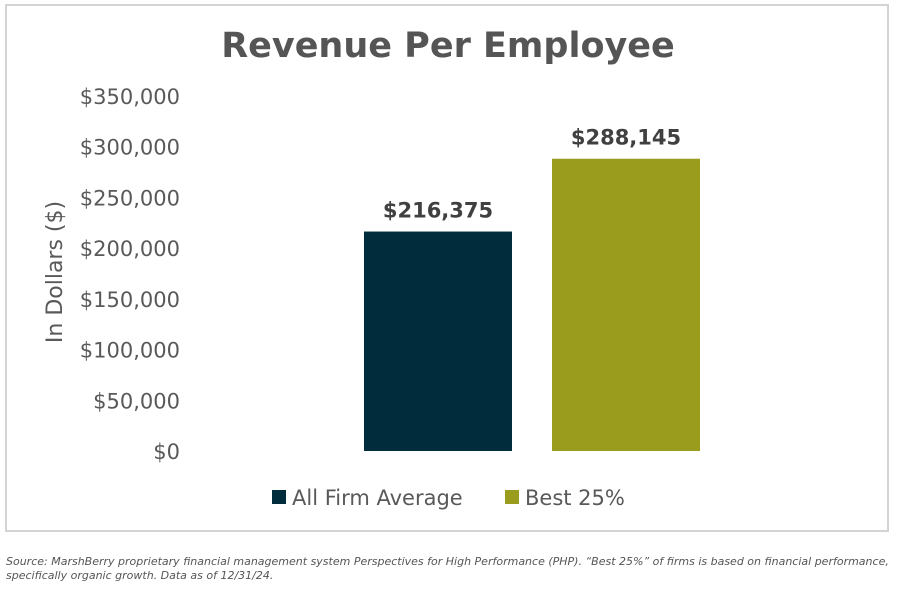 This screenshot has width=901, height=590. I want to click on y-tick-label: $250,000, so click(130, 198).